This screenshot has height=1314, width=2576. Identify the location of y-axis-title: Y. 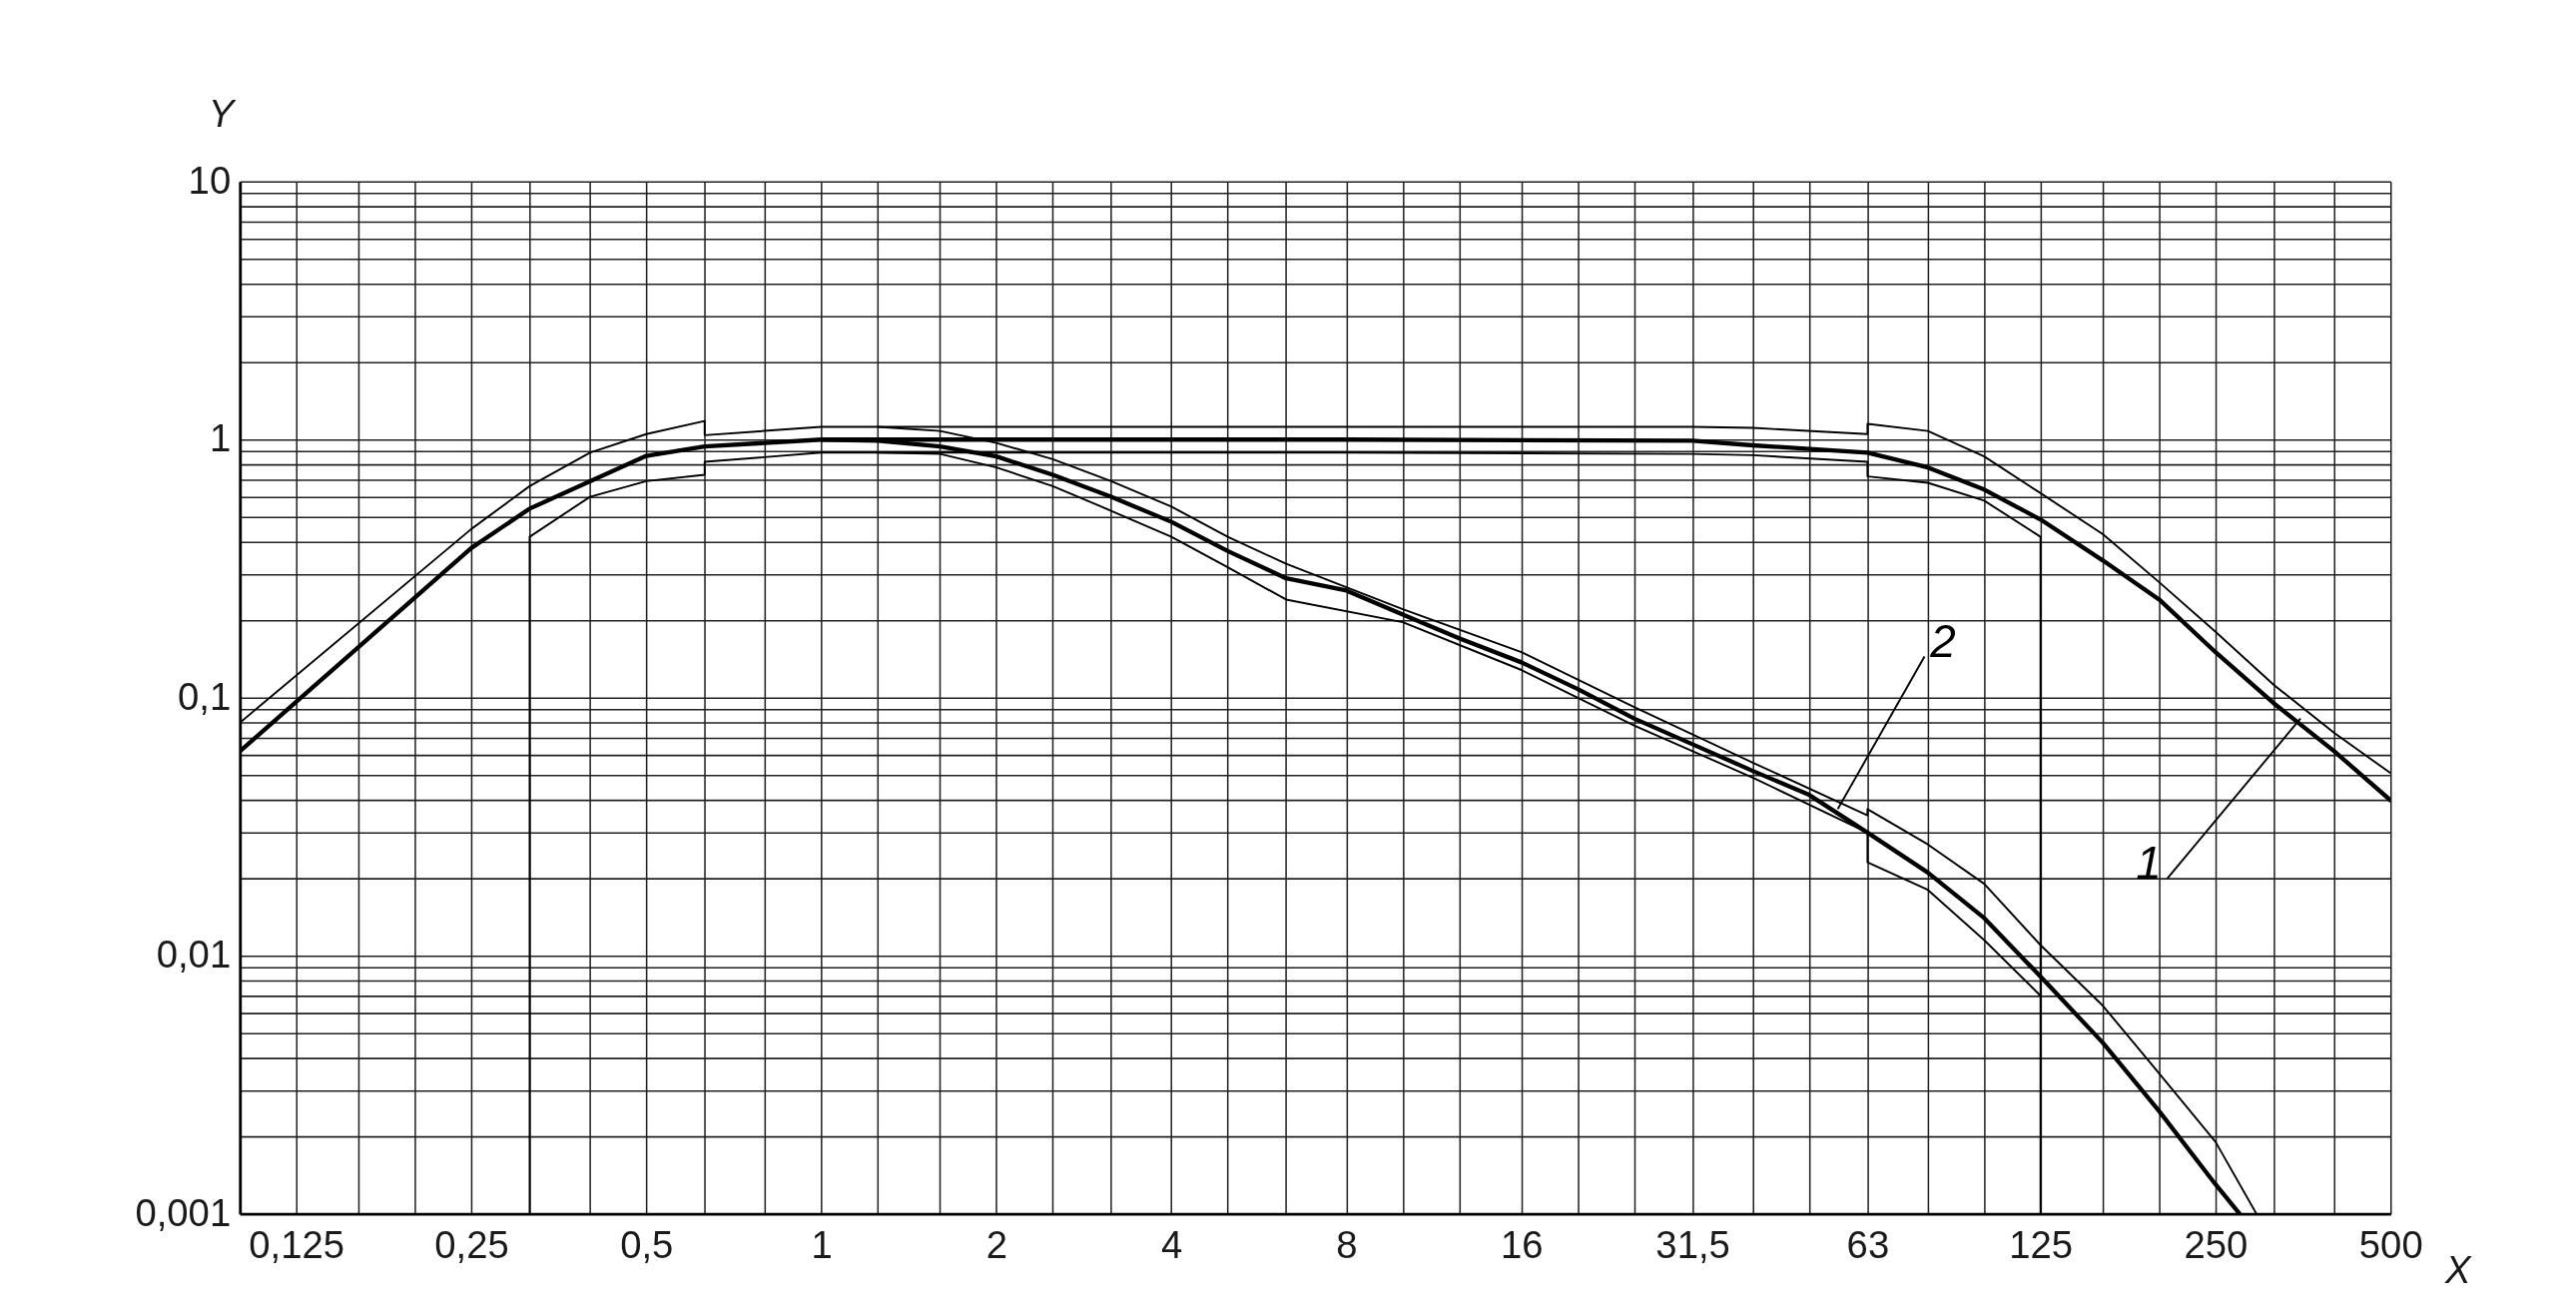
(222, 113).